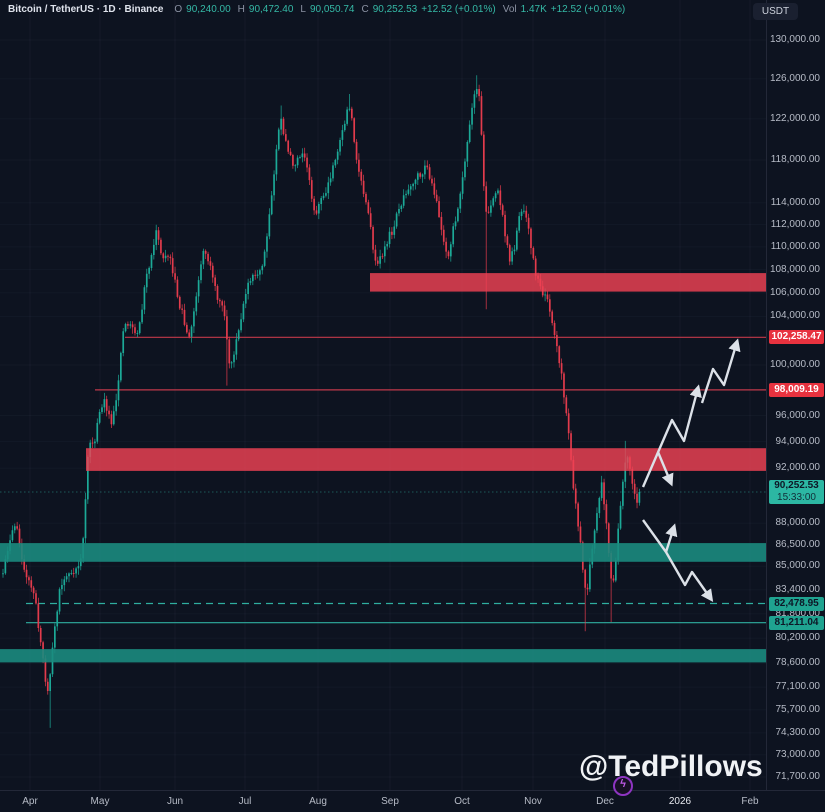 Image resolution: width=825 pixels, height=812 pixels. Describe the element at coordinates (678, 561) in the screenshot. I see `bearish-scenario-arrow` at that location.